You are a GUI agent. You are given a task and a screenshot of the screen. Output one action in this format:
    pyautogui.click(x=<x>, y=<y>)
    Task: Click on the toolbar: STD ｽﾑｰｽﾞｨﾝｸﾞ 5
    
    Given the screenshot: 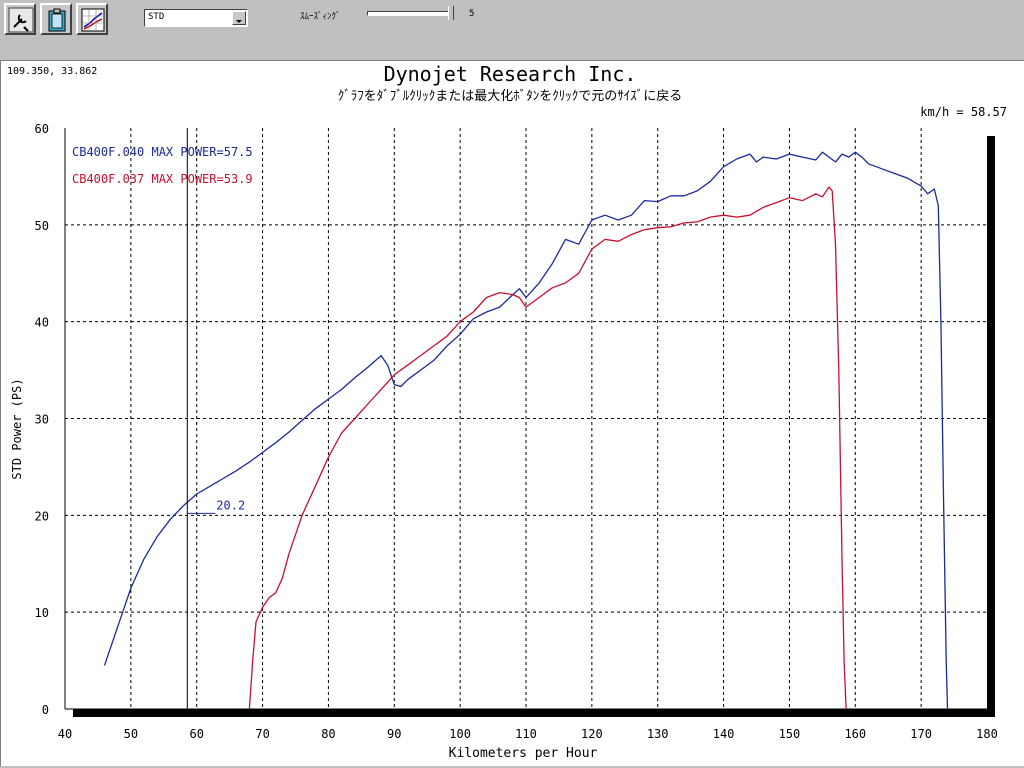 What is the action you would take?
    pyautogui.click(x=512, y=30)
    